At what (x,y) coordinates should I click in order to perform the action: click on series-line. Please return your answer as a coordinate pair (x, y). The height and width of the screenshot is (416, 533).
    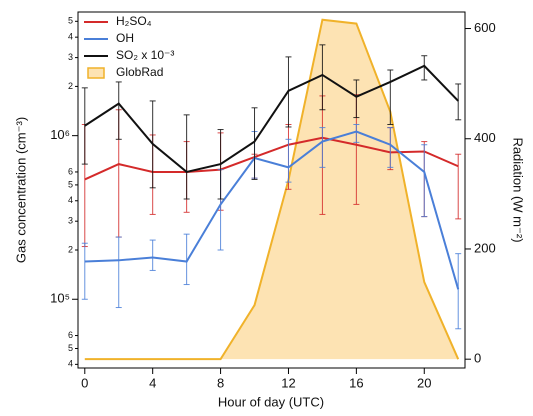
    Looking at the image, I should click on (271, 158).